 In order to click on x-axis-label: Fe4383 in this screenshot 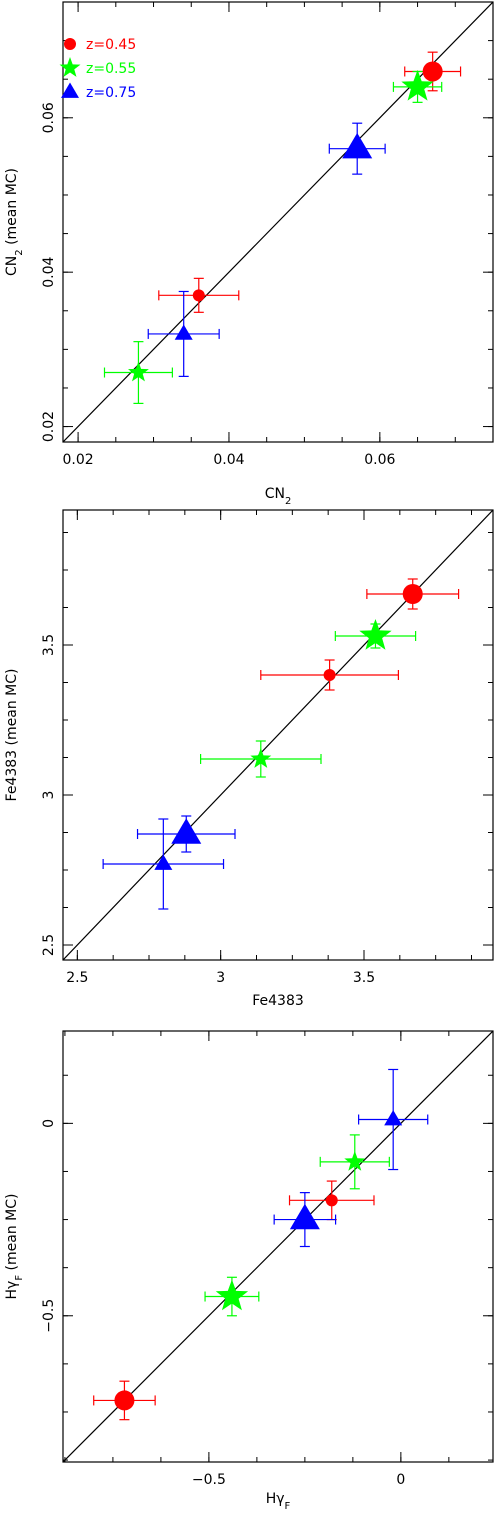, I will do `click(278, 1001)`.